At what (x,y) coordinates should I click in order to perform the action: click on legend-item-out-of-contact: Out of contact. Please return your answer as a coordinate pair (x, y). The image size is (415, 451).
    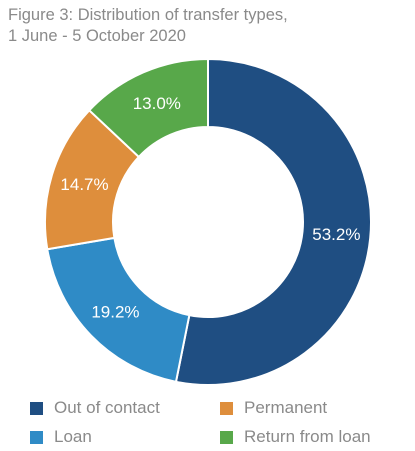
    Looking at the image, I should click on (95, 408).